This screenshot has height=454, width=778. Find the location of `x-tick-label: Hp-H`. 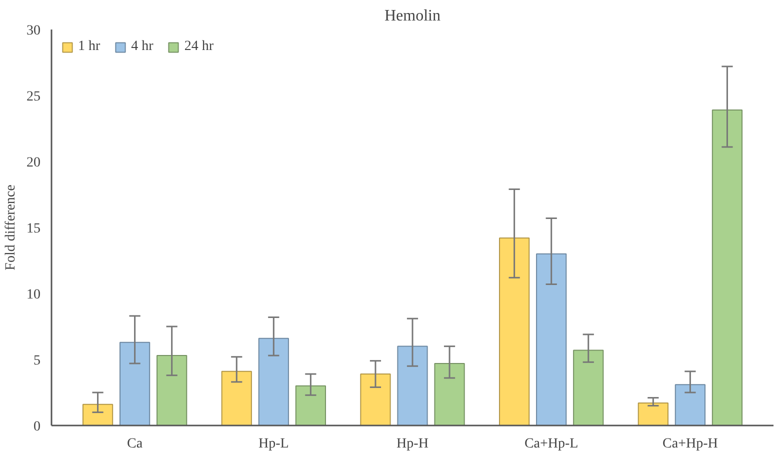

x-tick-label: Hp-H is located at coordinates (412, 444).